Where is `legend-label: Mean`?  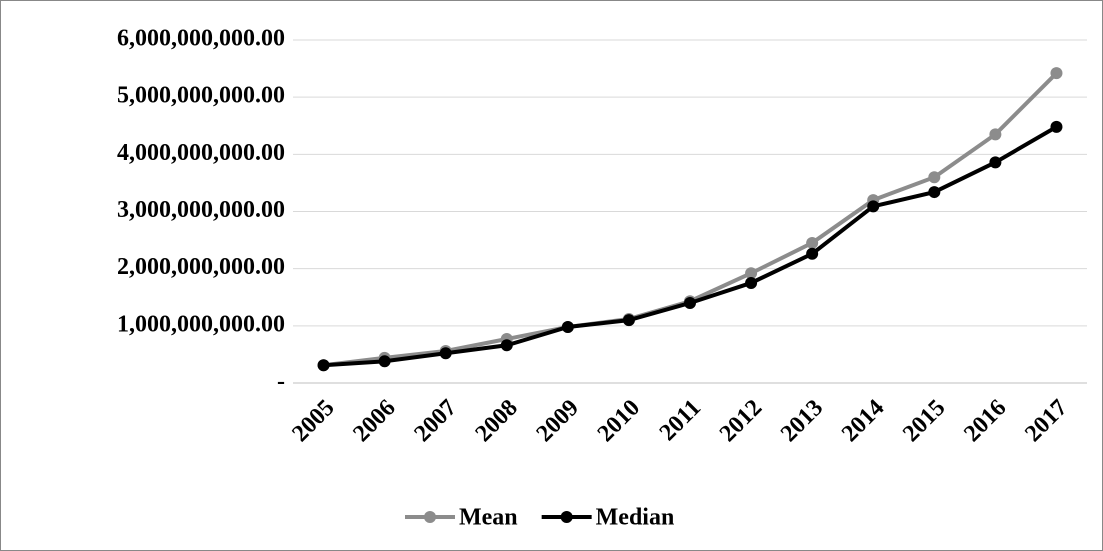
legend-label: Mean is located at coordinates (488, 518).